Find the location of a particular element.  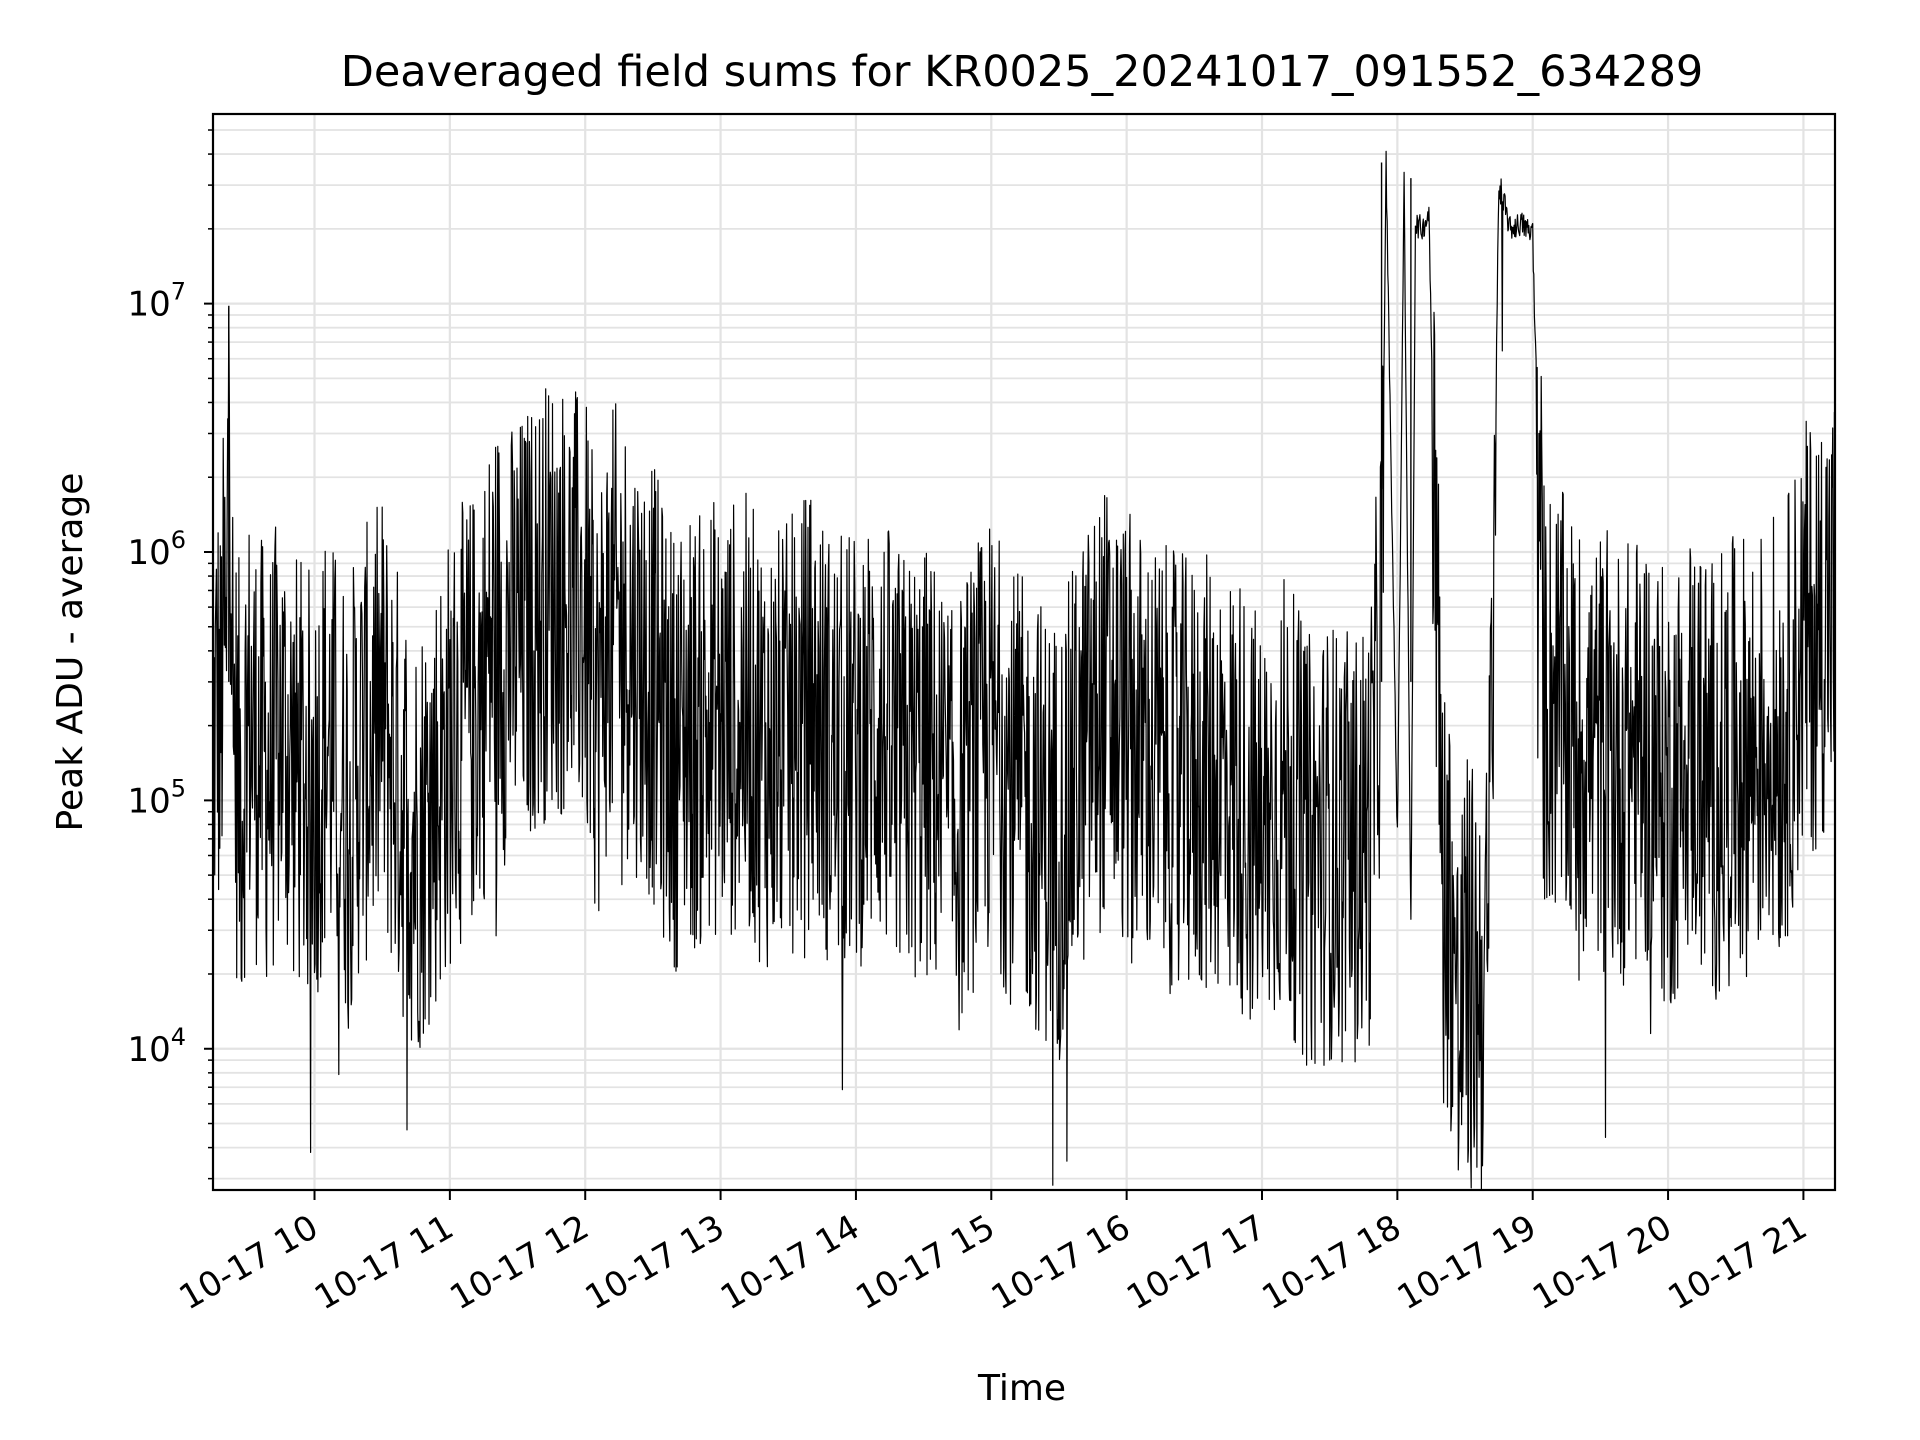

y-tick-label: 10⁷ is located at coordinates (156, 301).